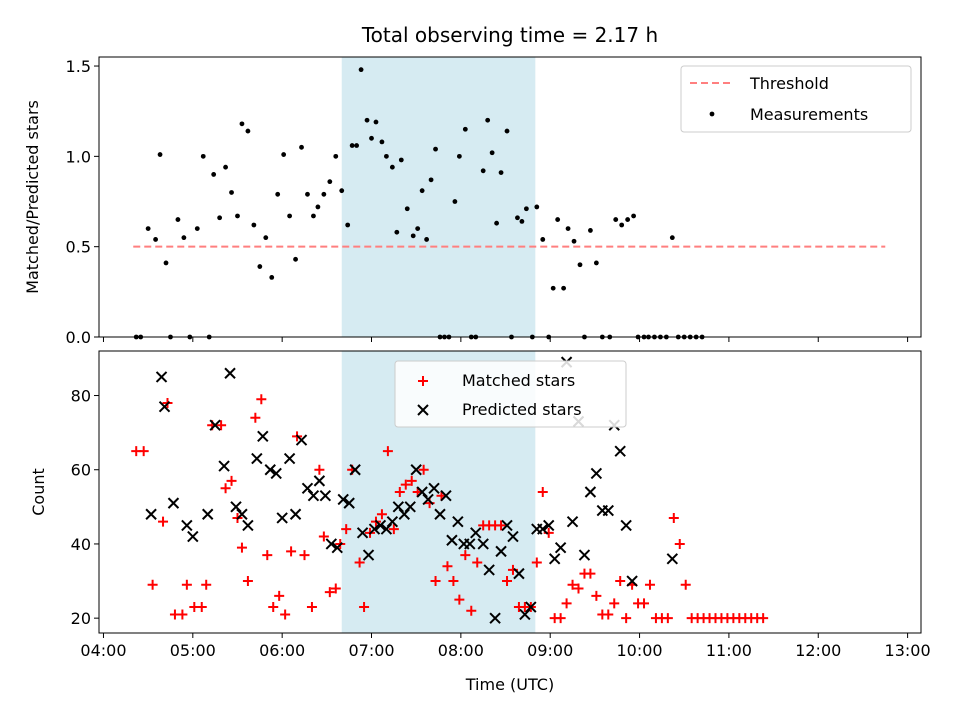 This screenshot has height=724, width=960. What do you see at coordinates (438, 197) in the screenshot?
I see `shaded-span-rect` at bounding box center [438, 197].